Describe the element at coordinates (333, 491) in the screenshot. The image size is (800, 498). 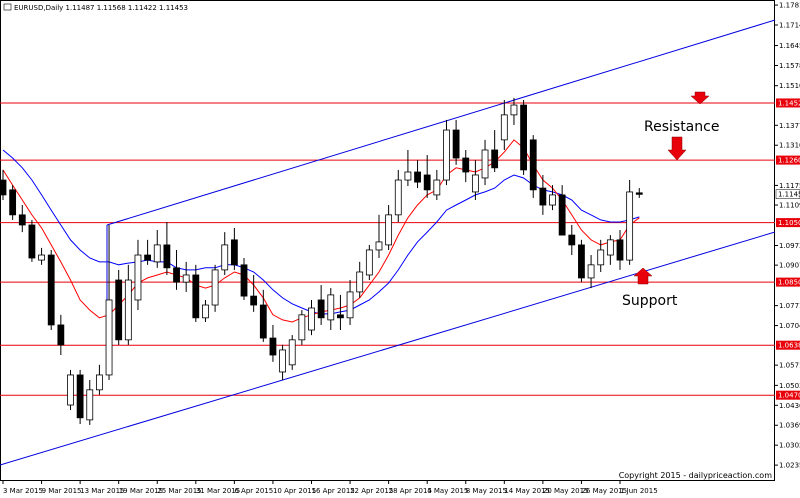
I see `x-tick-label: 16 Apr 2015` at that location.